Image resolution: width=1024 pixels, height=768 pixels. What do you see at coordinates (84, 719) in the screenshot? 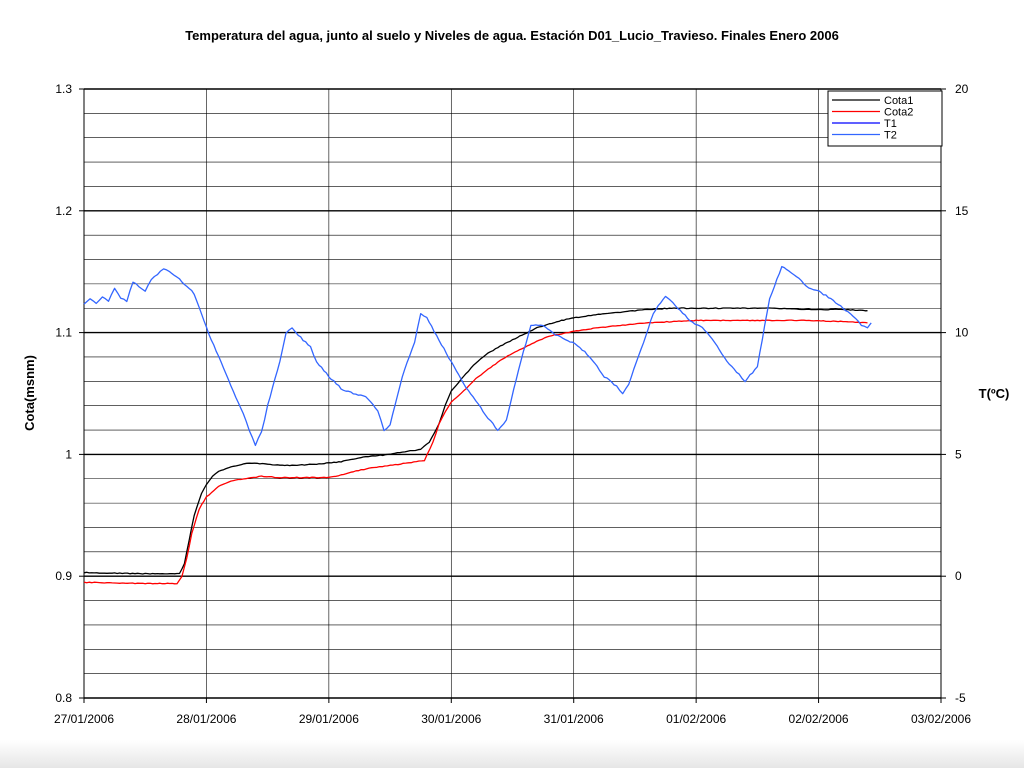
I see `x-tick-label: 27/01/2006` at bounding box center [84, 719].